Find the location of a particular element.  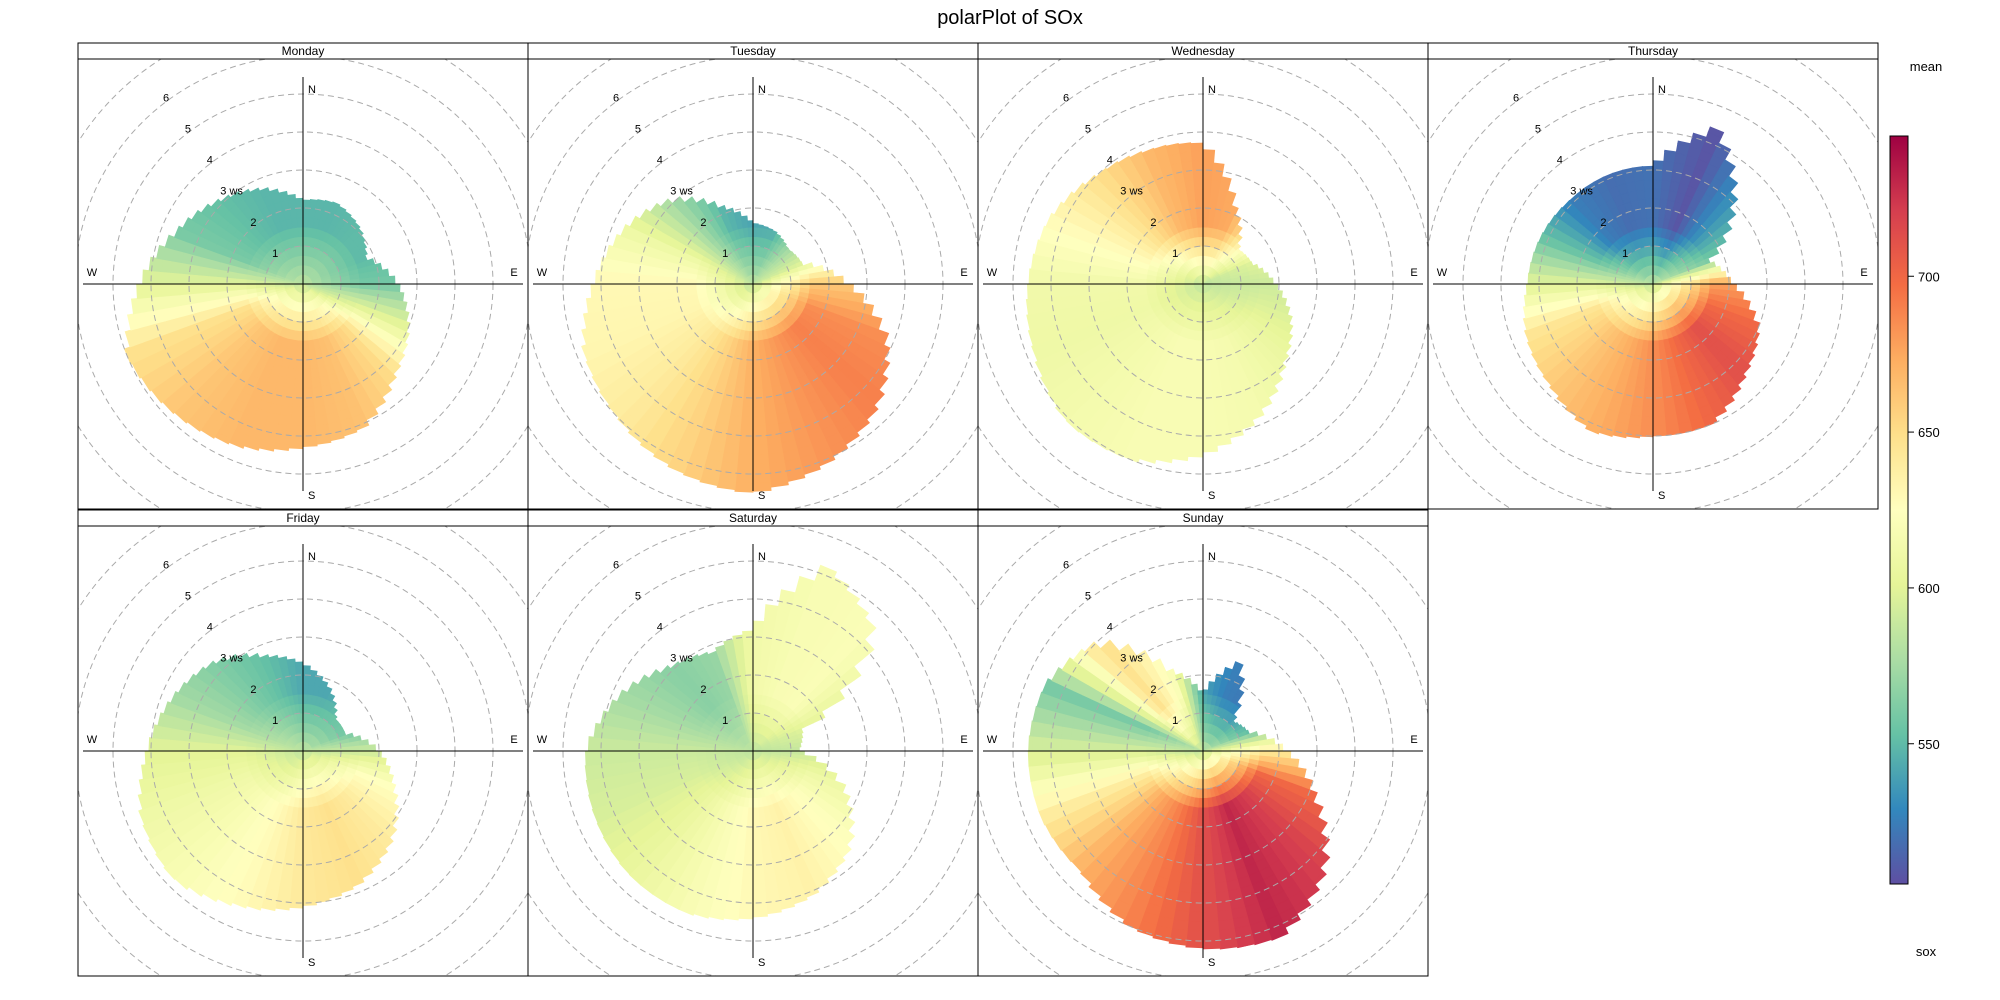

direction-label: N is located at coordinates (312, 90).